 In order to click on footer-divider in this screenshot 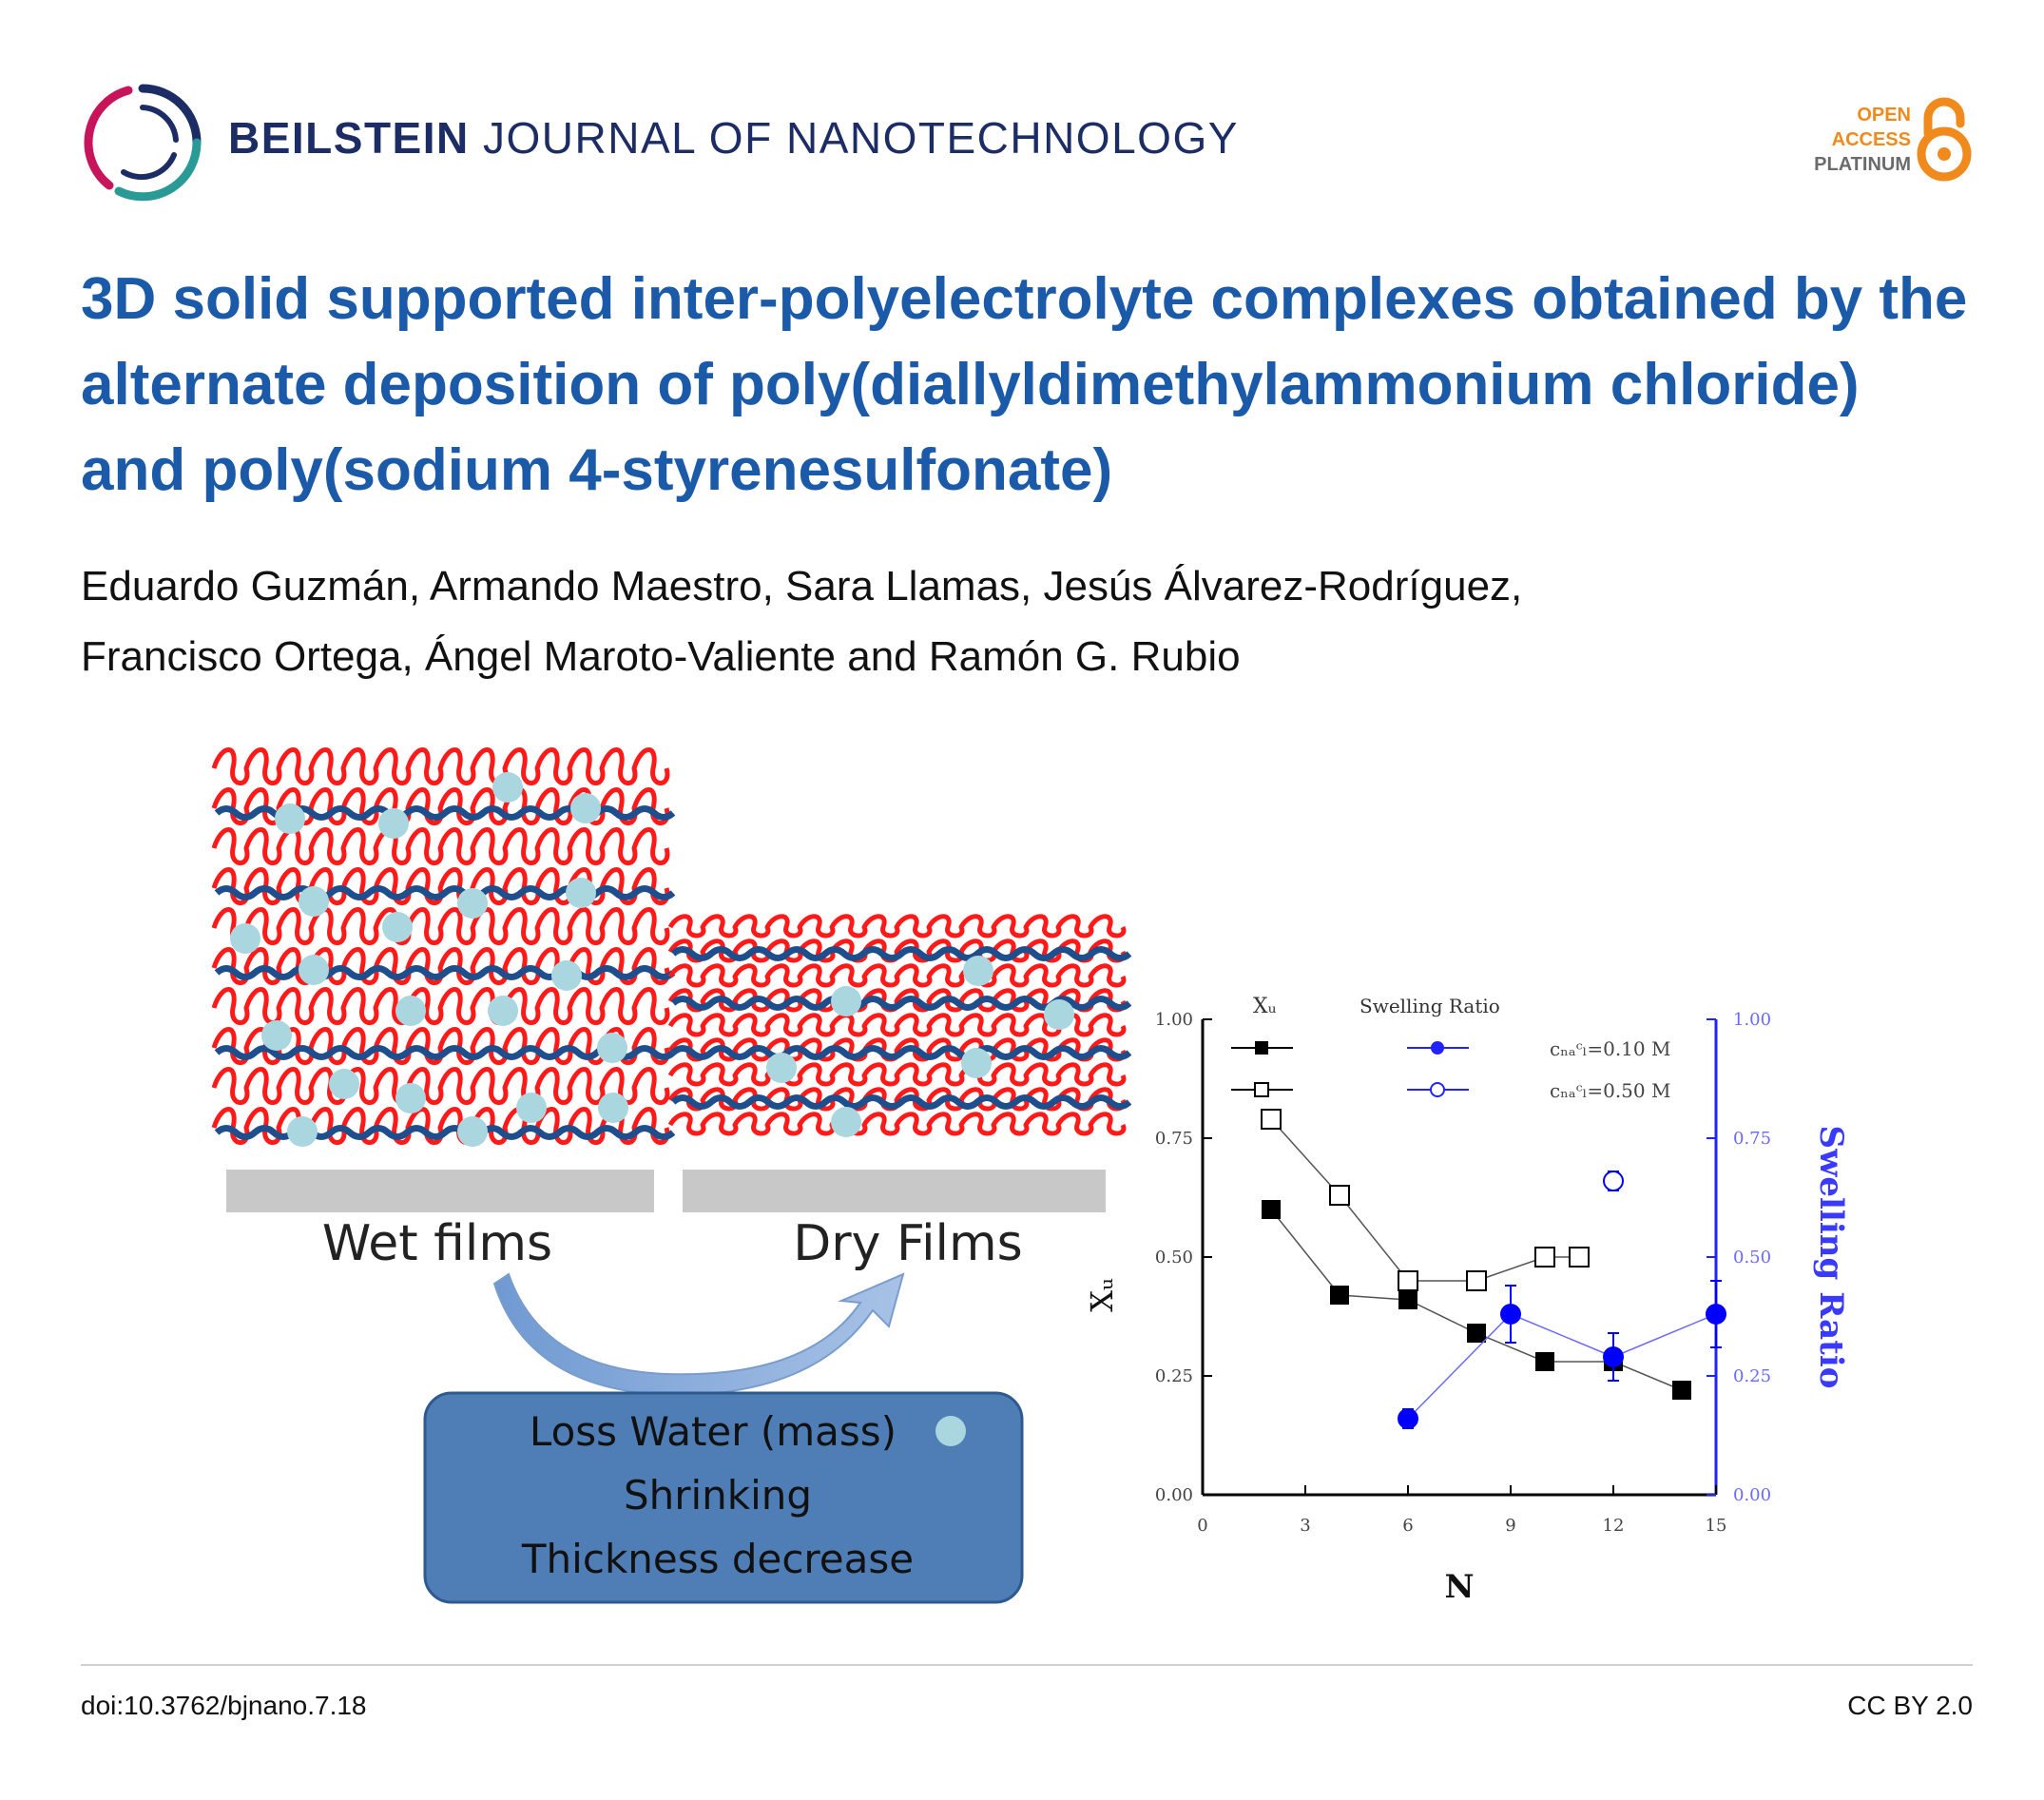, I will do `click(1027, 1665)`.